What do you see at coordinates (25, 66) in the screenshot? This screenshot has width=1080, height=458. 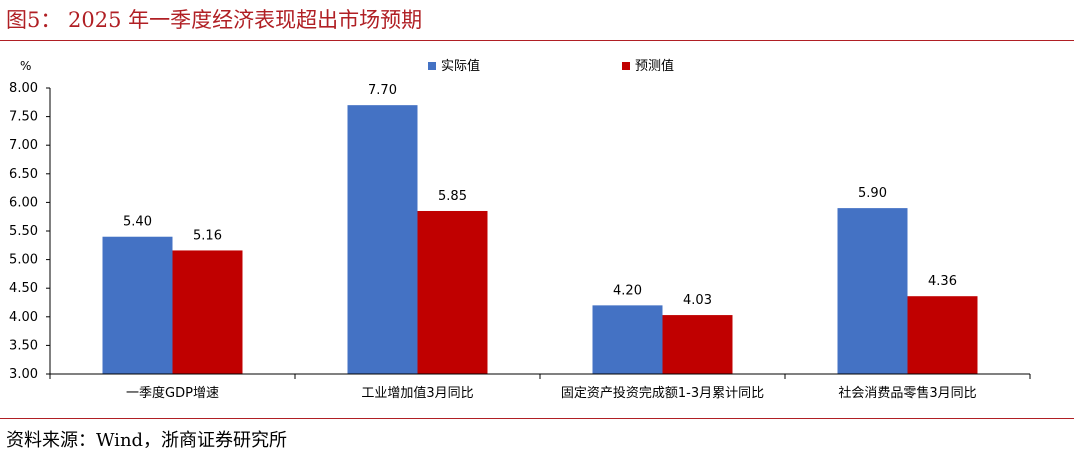 I see `y-axis-unit-label: %` at bounding box center [25, 66].